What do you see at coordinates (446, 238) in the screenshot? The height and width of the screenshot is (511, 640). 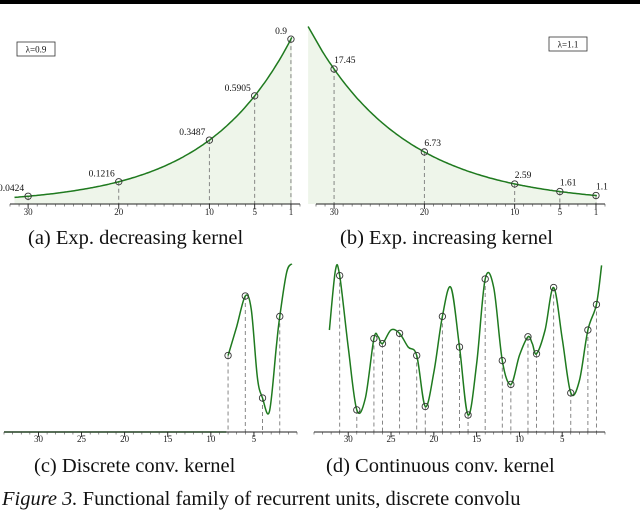 I see `caption-panel-b: (b) Exp. increasing kernel` at bounding box center [446, 238].